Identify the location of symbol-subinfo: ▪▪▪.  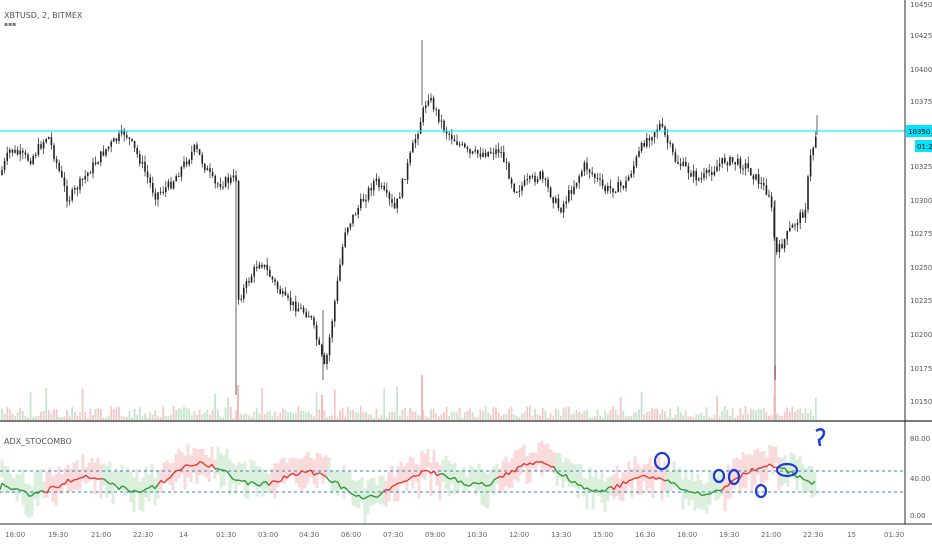
(10, 24).